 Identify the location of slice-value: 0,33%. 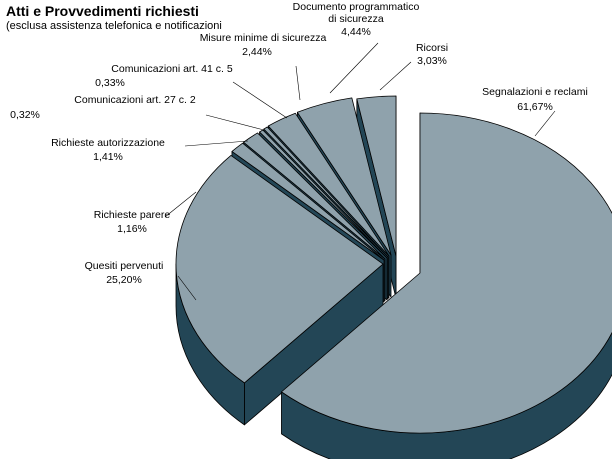
(110, 83).